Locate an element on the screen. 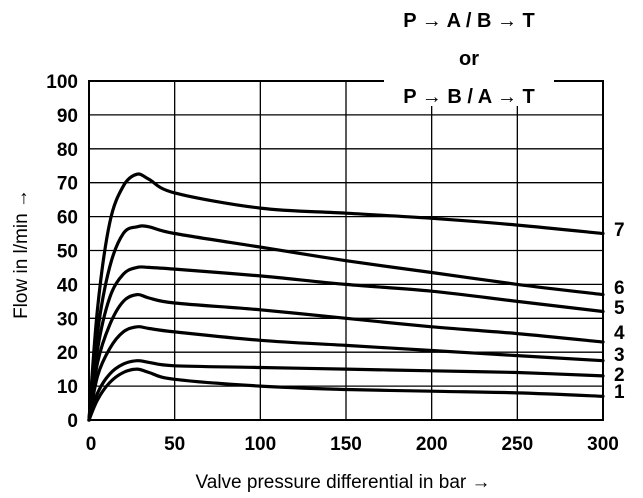 The image size is (643, 498). y-tick-labels: 0 10 20 30 40 50 60 70 80 90 100 is located at coordinates (62, 252).